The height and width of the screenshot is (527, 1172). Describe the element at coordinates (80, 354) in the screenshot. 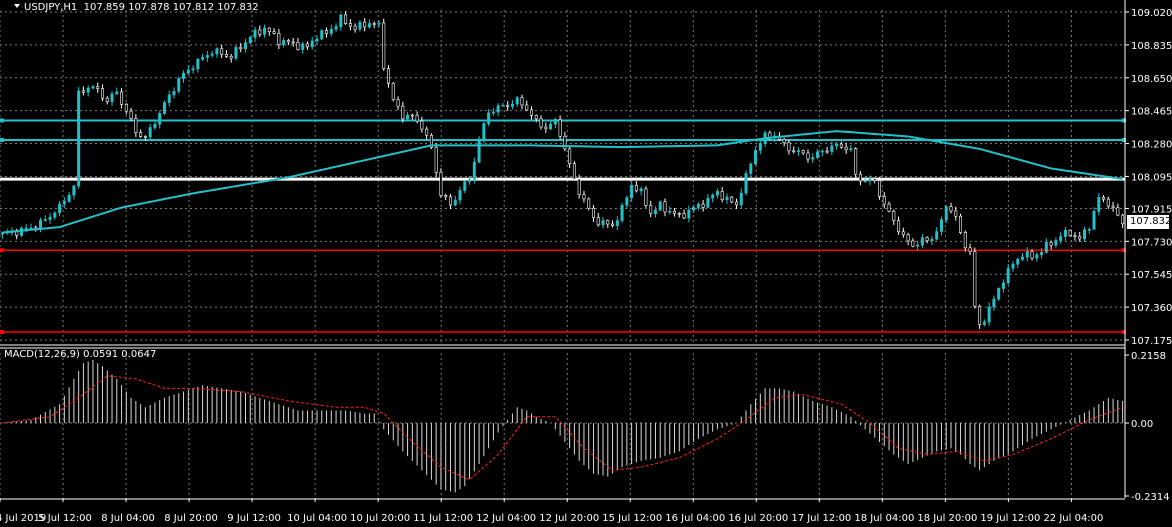

I see `macd-header: MACD(12,26,9) 0.0591 0.0647` at that location.